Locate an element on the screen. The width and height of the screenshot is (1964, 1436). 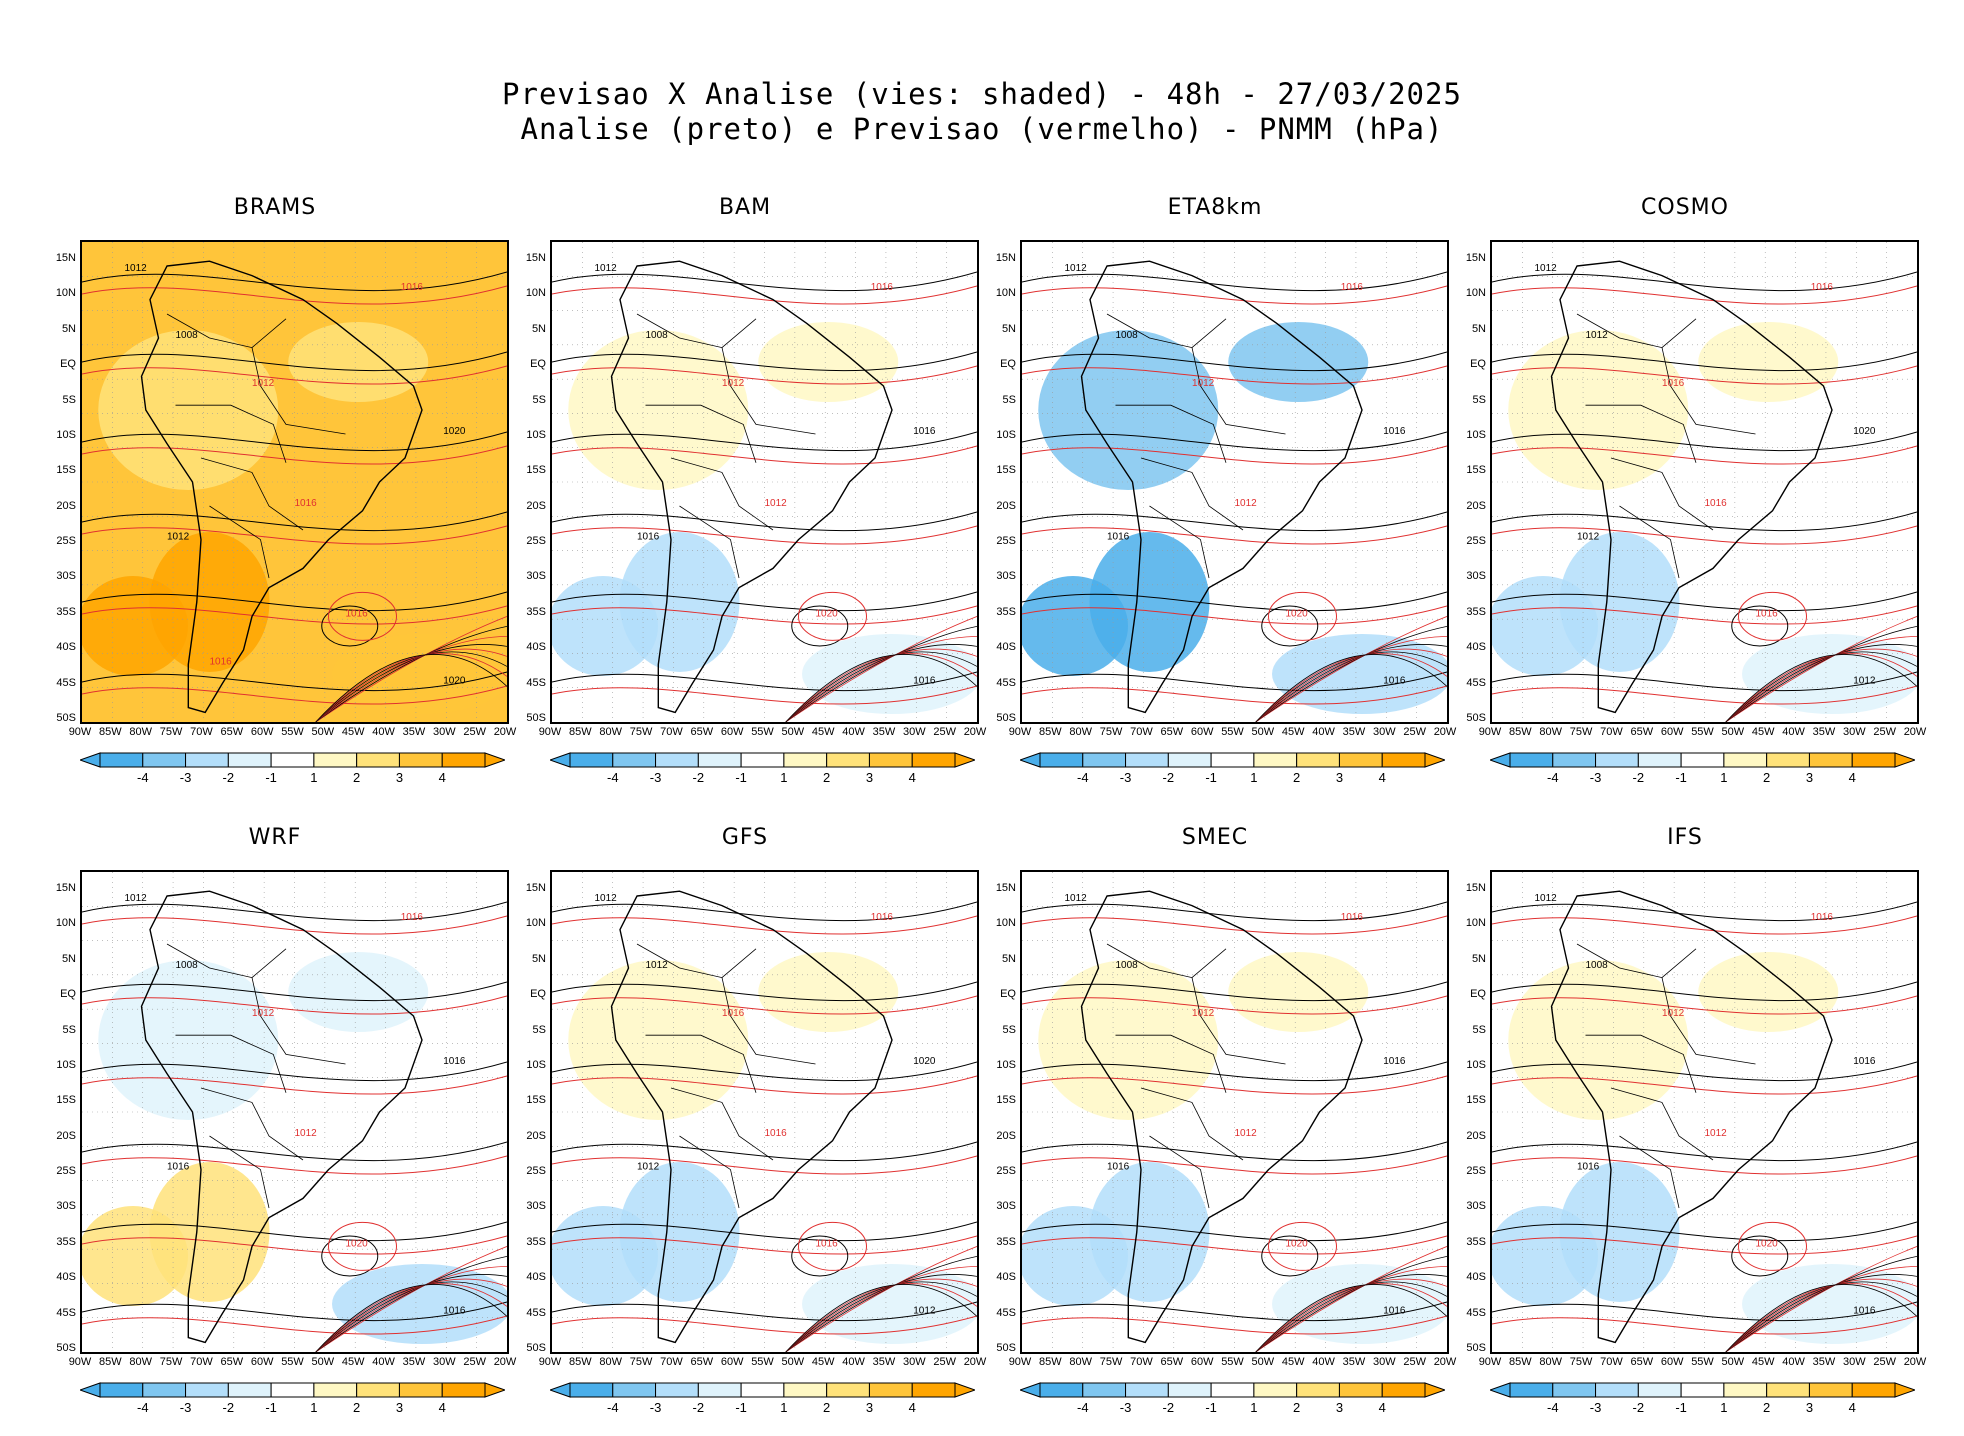
latitude-label: 50S is located at coordinates (1476, 1348).